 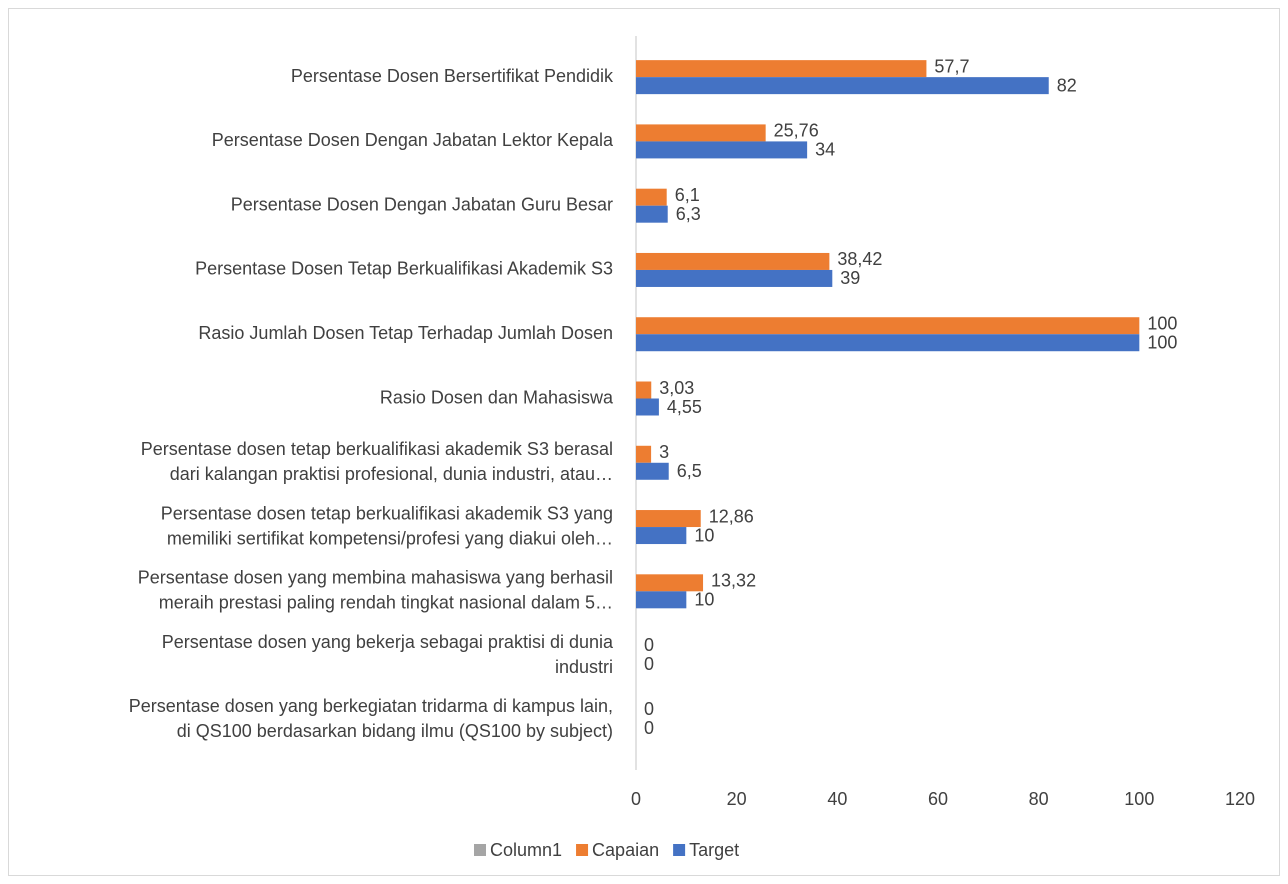 What do you see at coordinates (636, 799) in the screenshot?
I see `x-tick-label: 0` at bounding box center [636, 799].